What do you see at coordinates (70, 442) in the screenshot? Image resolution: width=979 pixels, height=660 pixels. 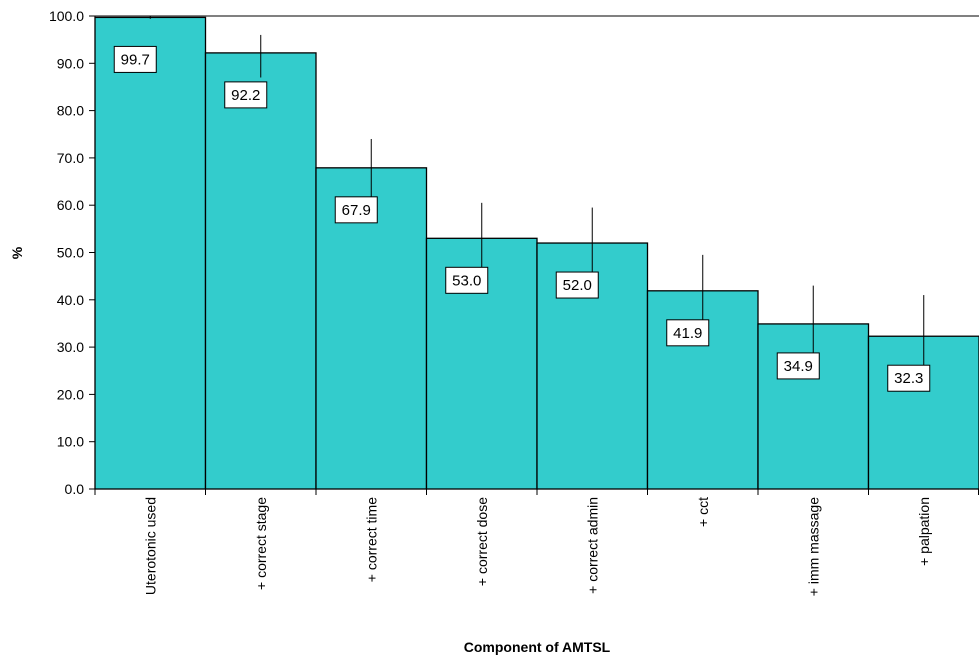 I see `y-tick-label-1: 10.0` at bounding box center [70, 442].